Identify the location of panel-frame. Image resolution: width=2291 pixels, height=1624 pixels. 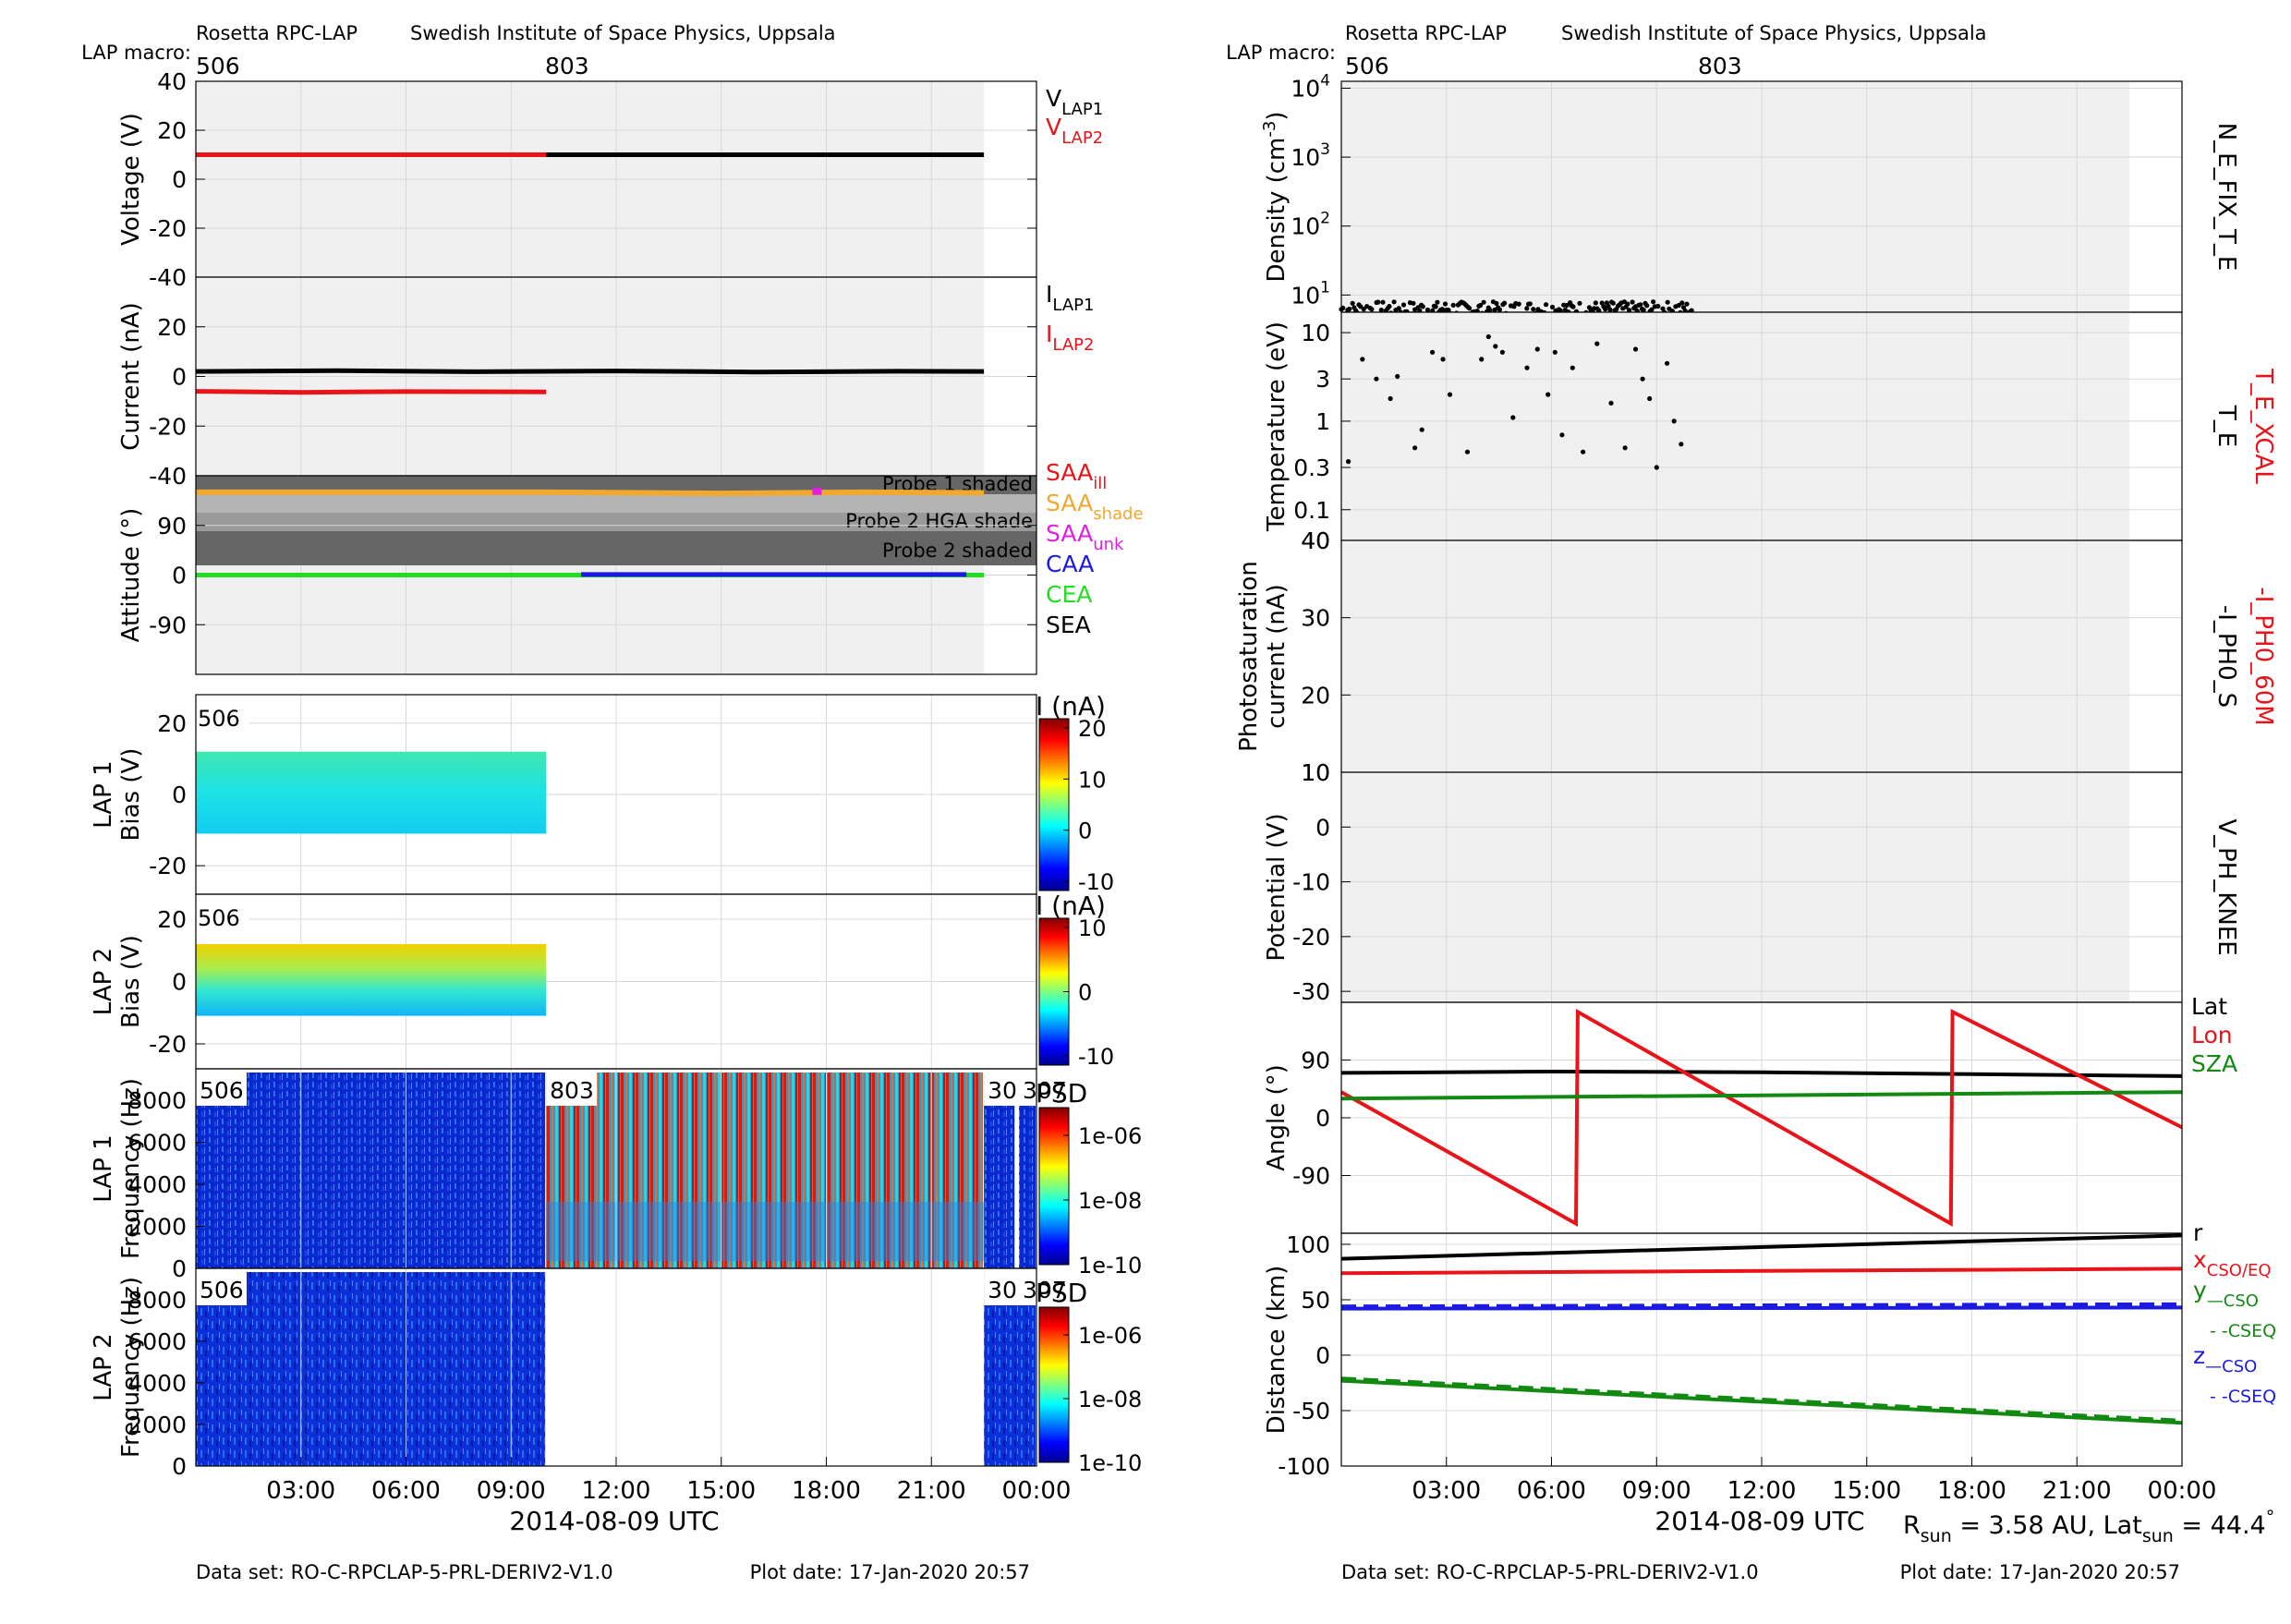
(616, 575).